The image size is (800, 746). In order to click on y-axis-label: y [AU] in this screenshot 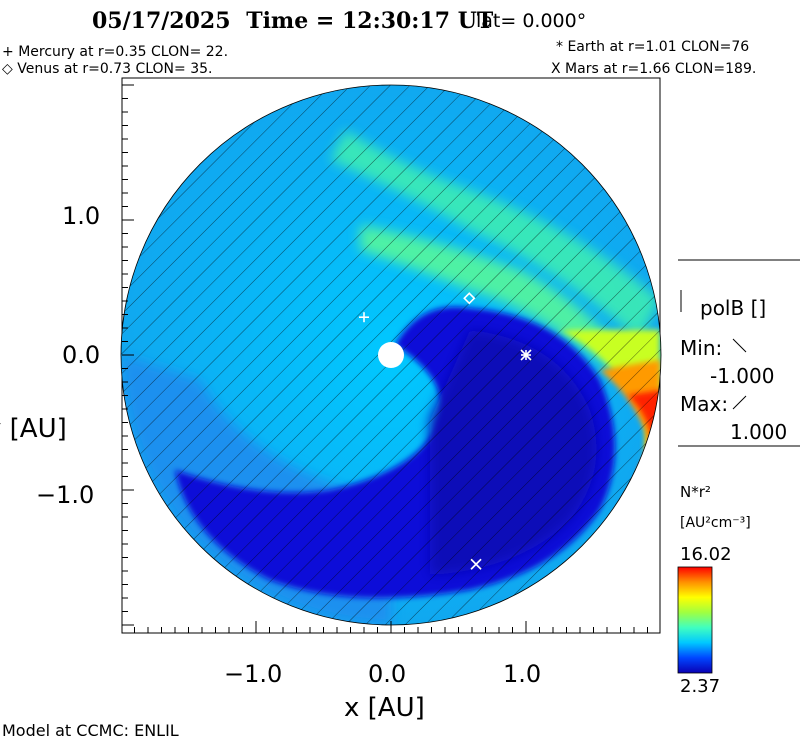, I will do `click(33, 429)`.